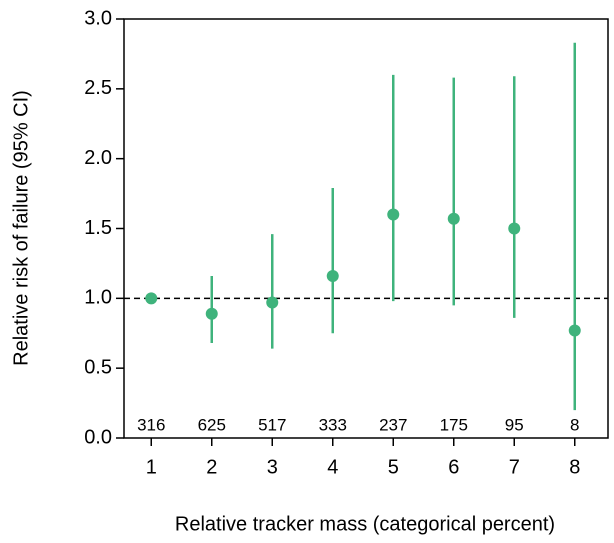 Image resolution: width=614 pixels, height=543 pixels. What do you see at coordinates (514, 467) in the screenshot?
I see `x-tick-label: 7` at bounding box center [514, 467].